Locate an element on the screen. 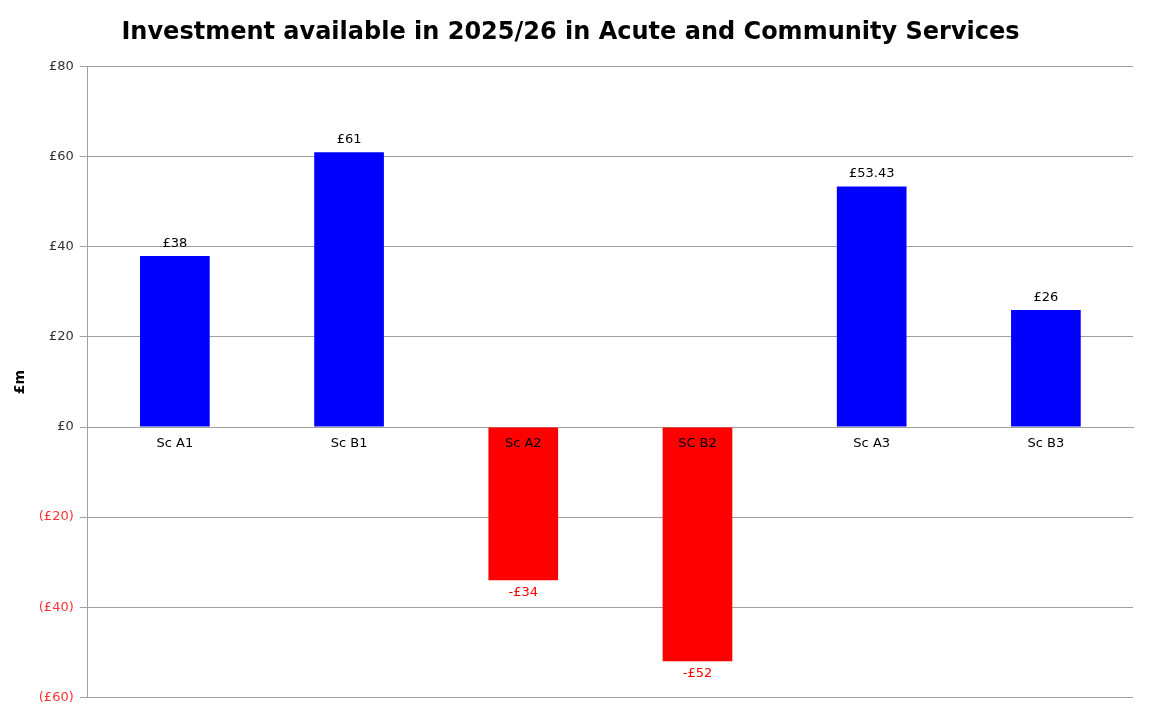 This screenshot has height=719, width=1159. x-tick-label: Sc B1 is located at coordinates (349, 443).